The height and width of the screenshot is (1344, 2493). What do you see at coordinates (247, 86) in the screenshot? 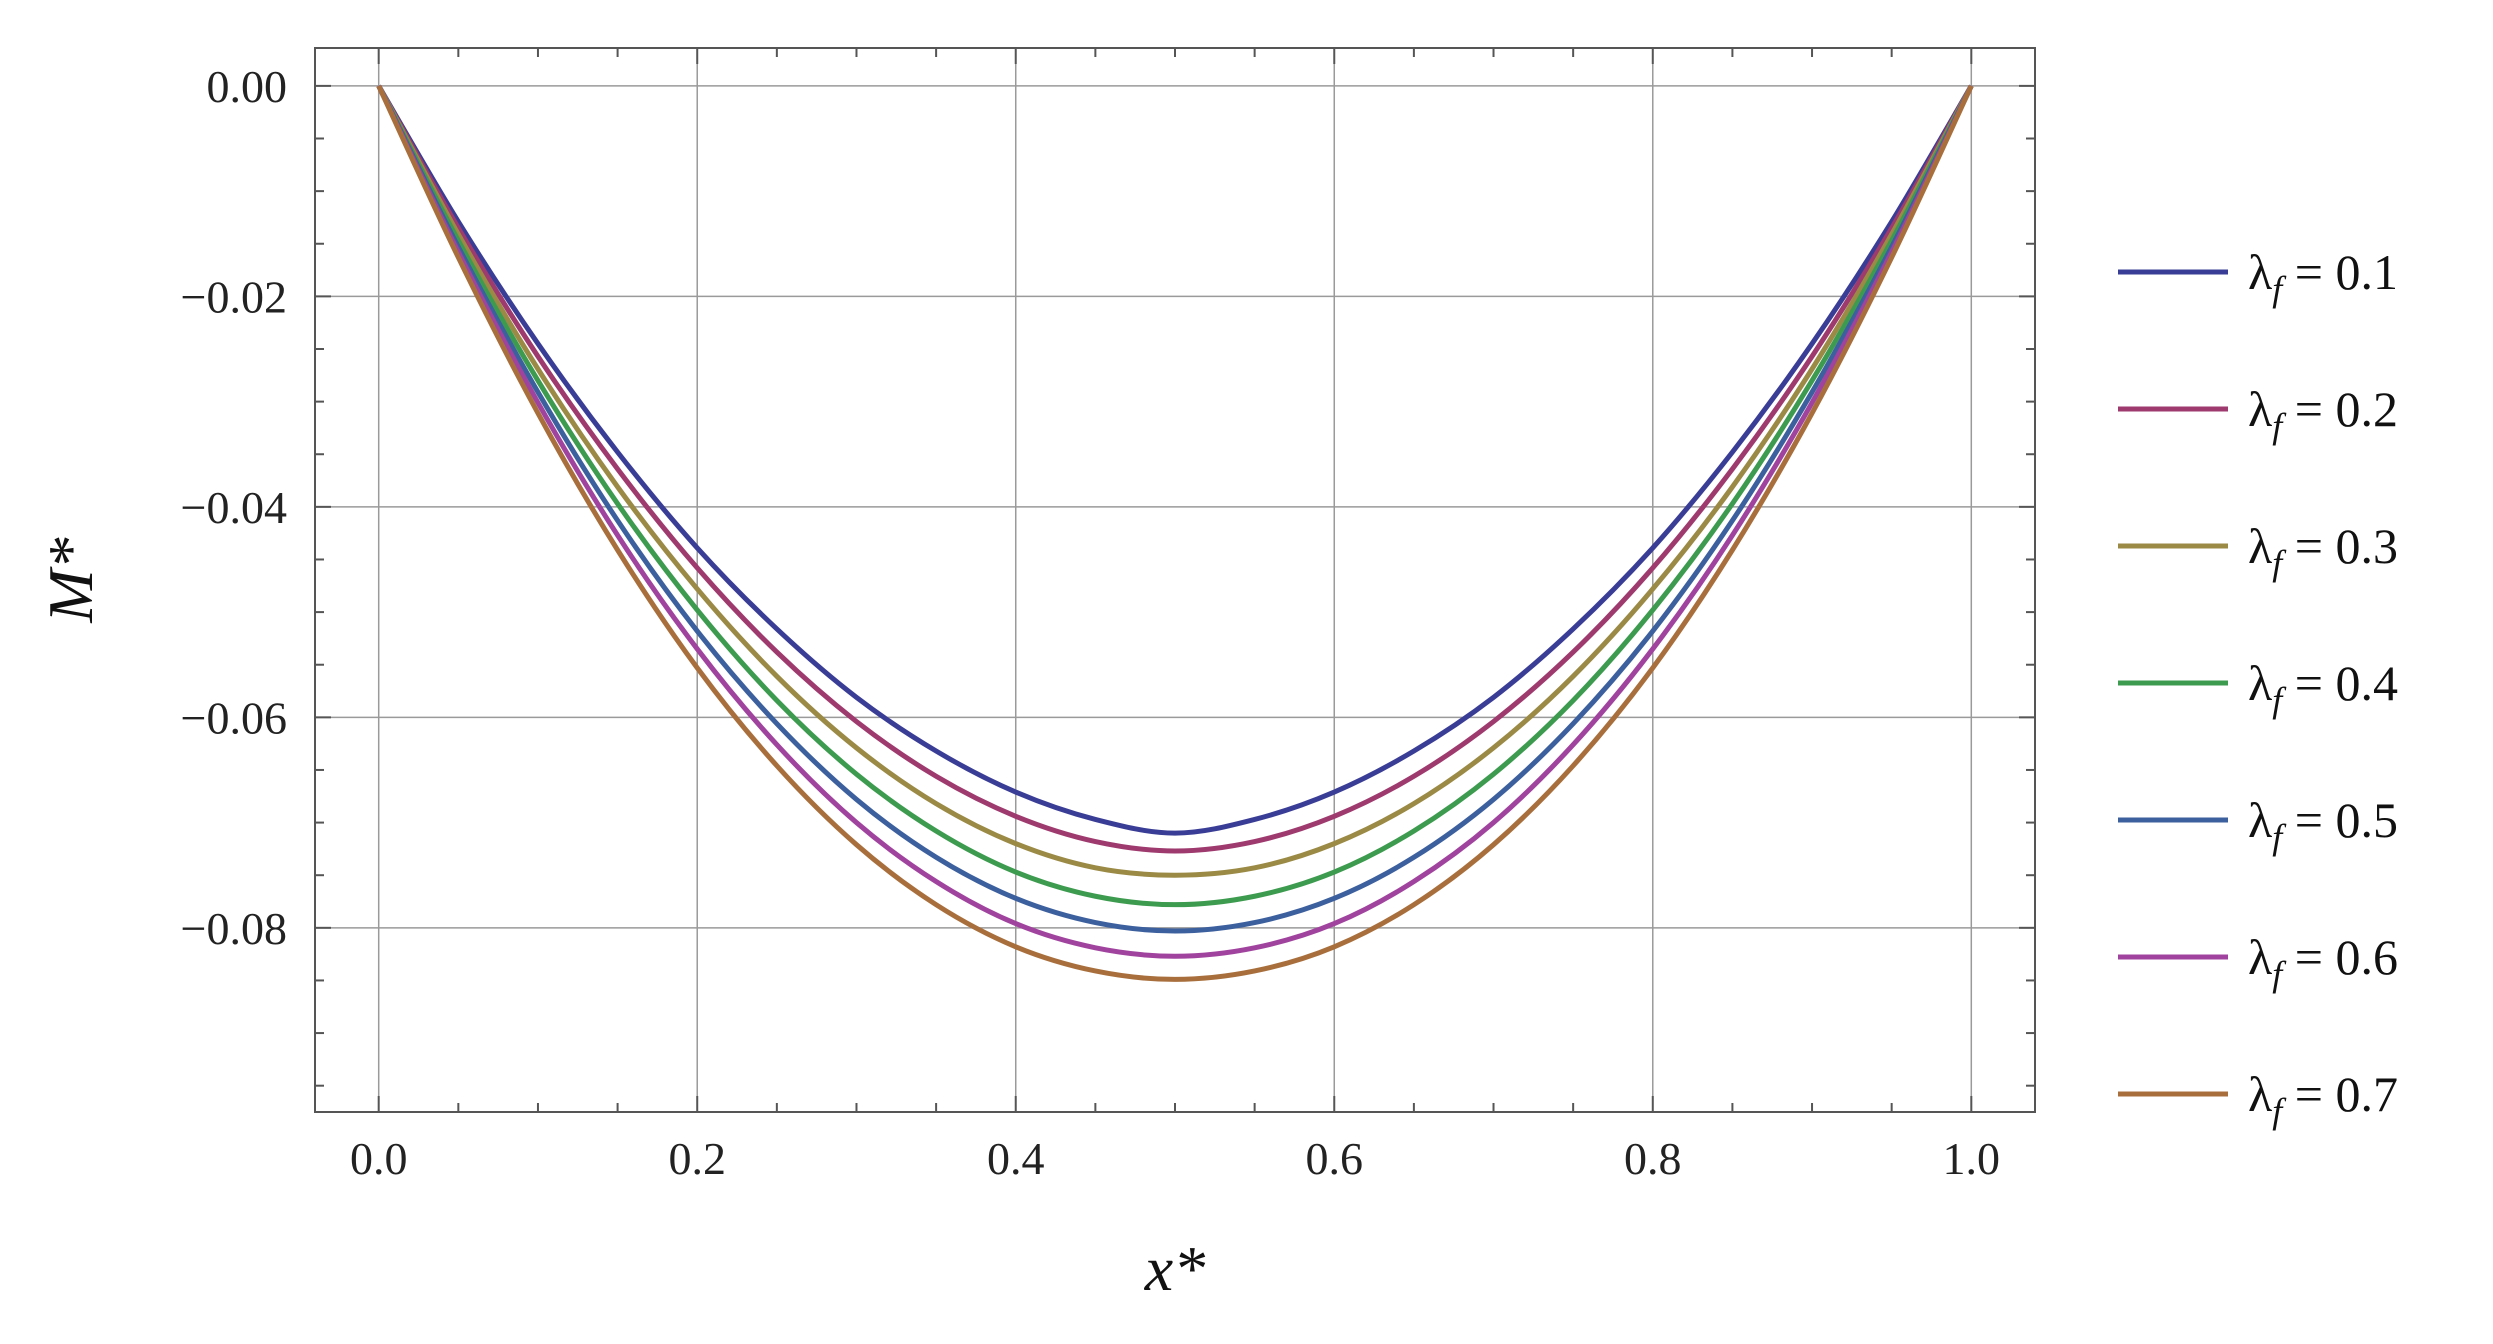
I see `y-tick-label: 0.00` at bounding box center [247, 86].